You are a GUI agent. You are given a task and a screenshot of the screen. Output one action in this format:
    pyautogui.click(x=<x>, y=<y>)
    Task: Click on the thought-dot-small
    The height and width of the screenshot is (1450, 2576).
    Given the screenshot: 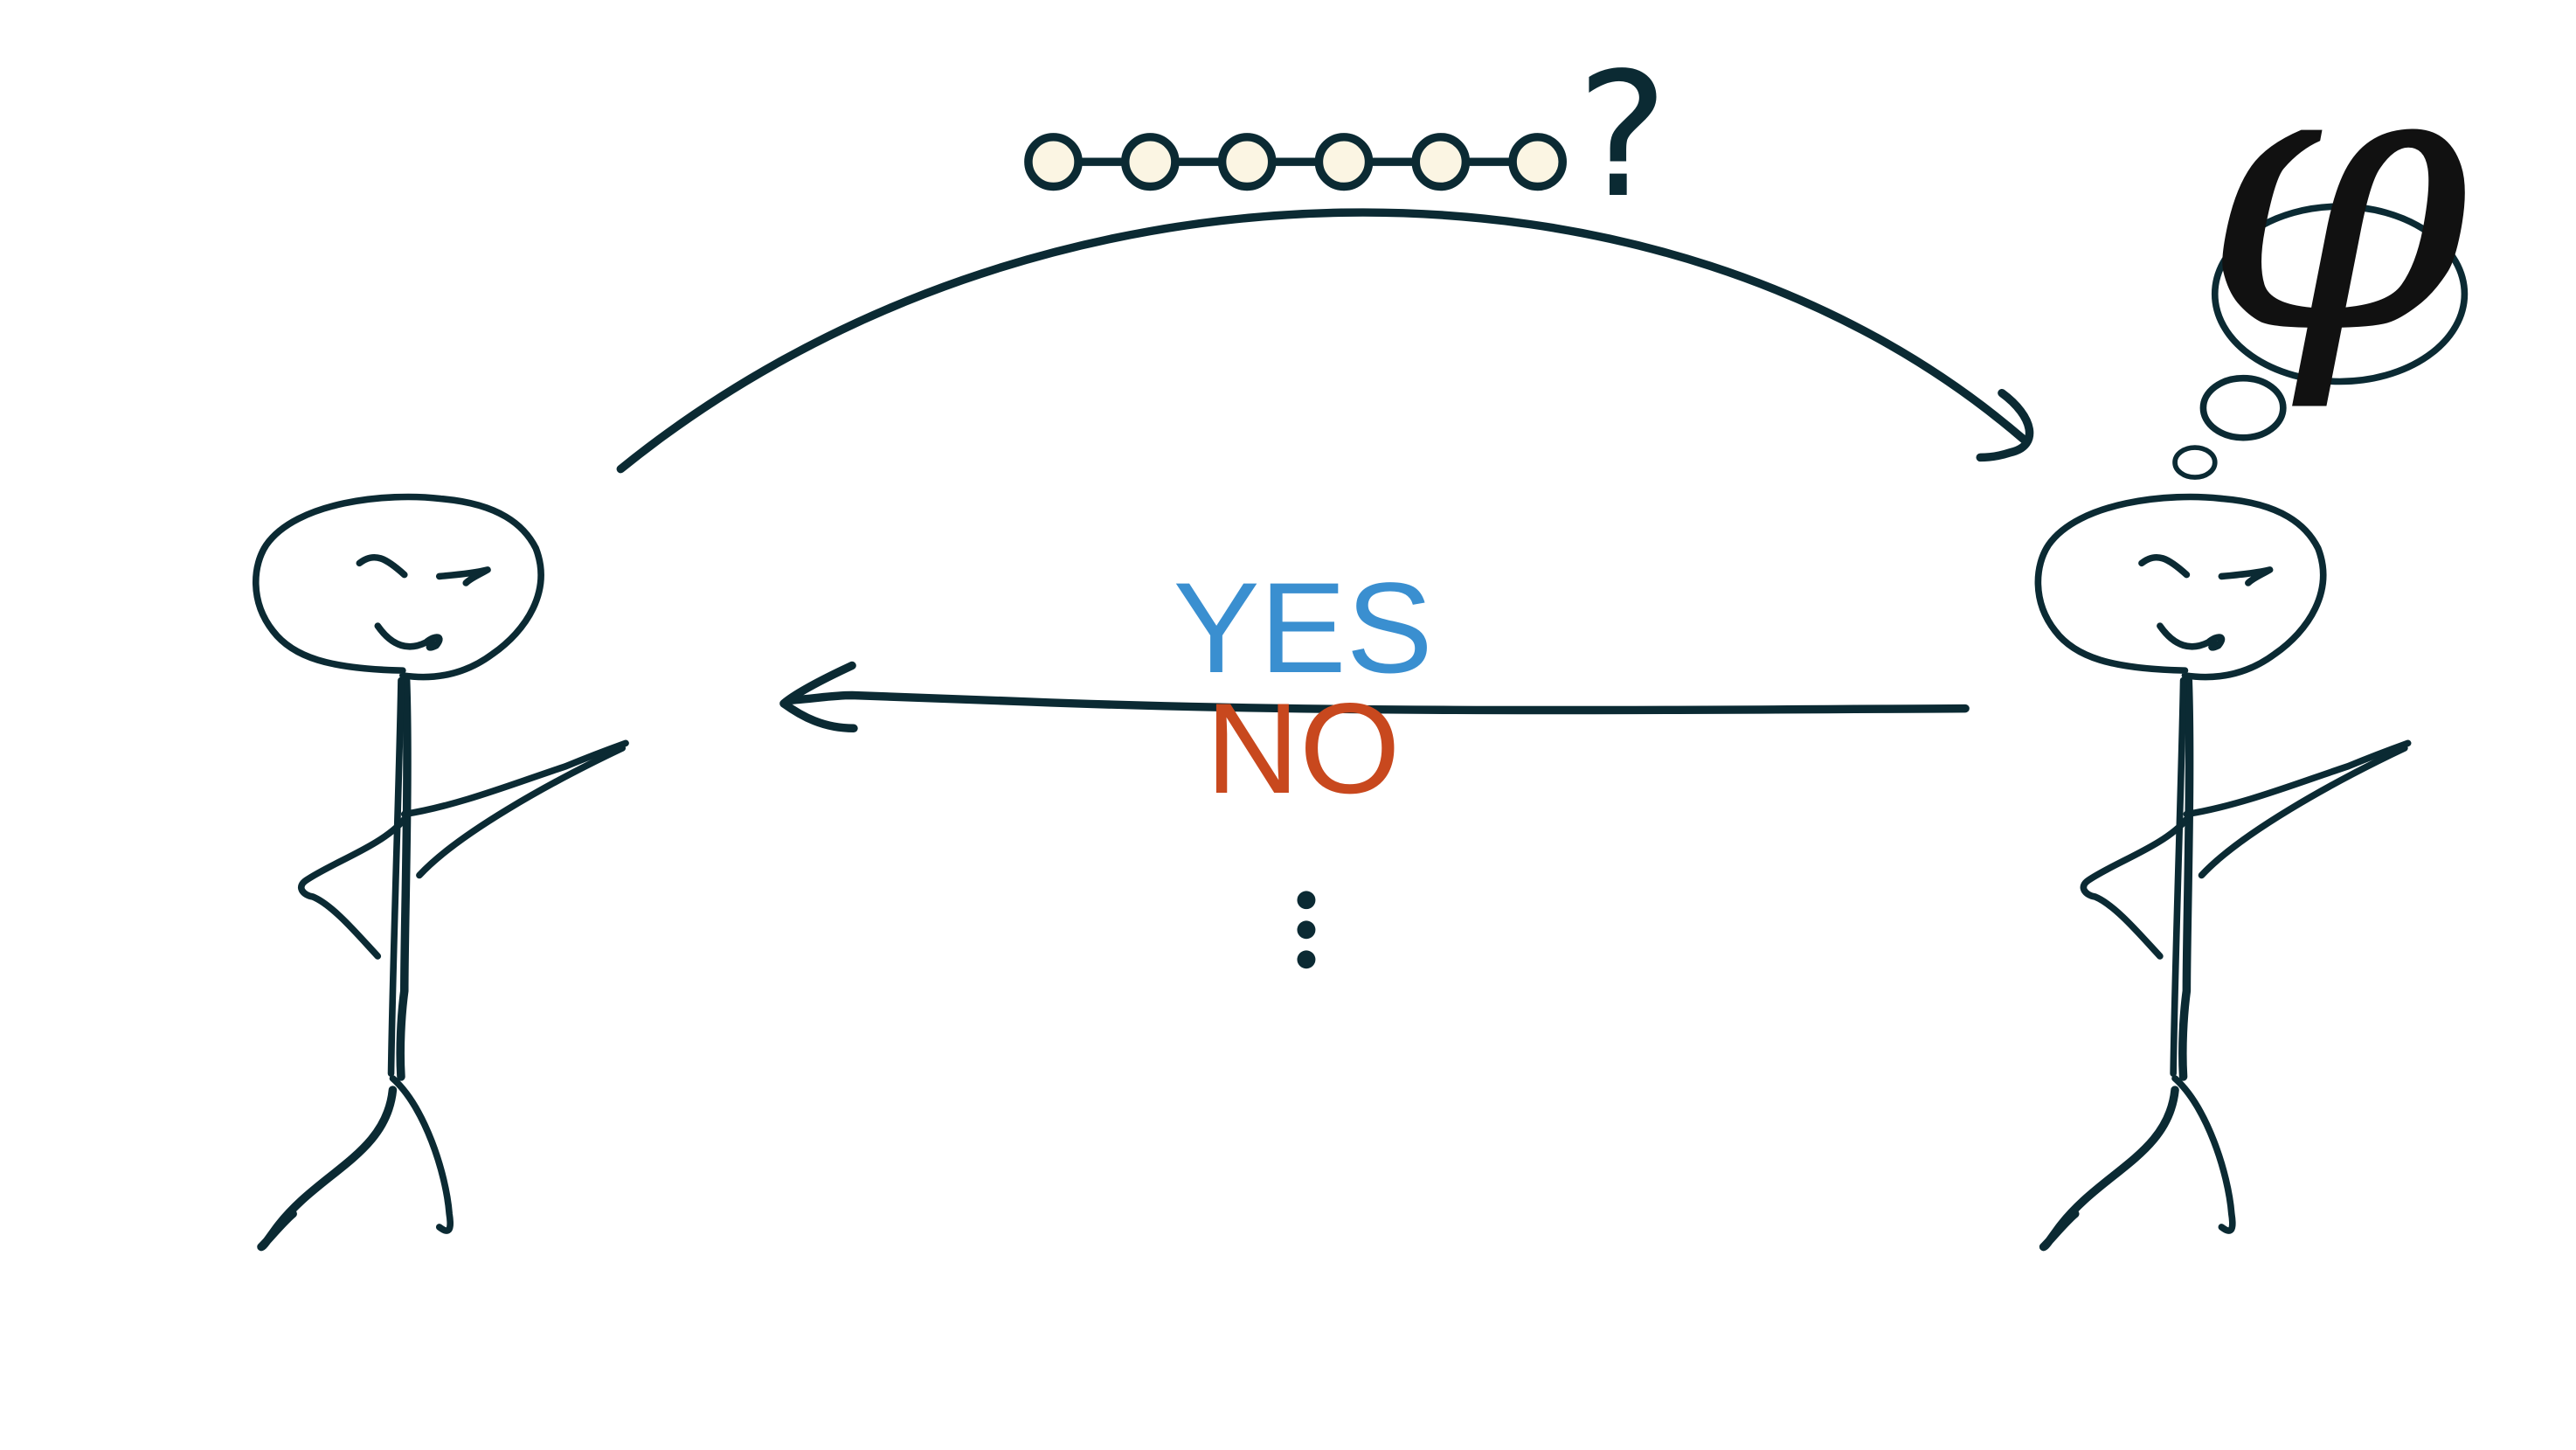 What is the action you would take?
    pyautogui.click(x=2195, y=462)
    